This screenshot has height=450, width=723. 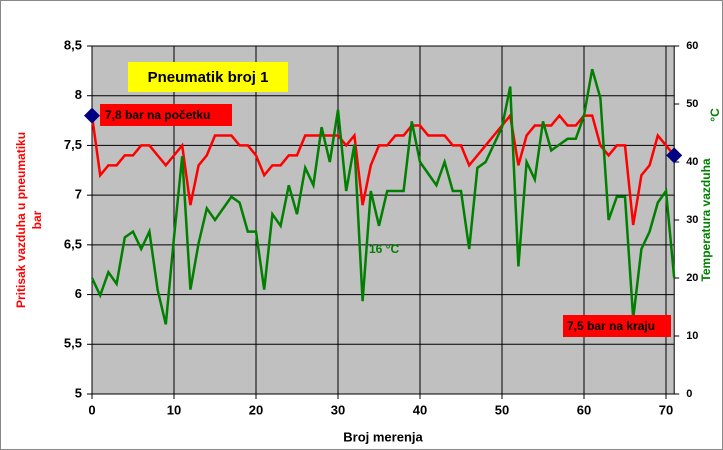 What do you see at coordinates (78, 94) in the screenshot?
I see `y-tick-label: 8` at bounding box center [78, 94].